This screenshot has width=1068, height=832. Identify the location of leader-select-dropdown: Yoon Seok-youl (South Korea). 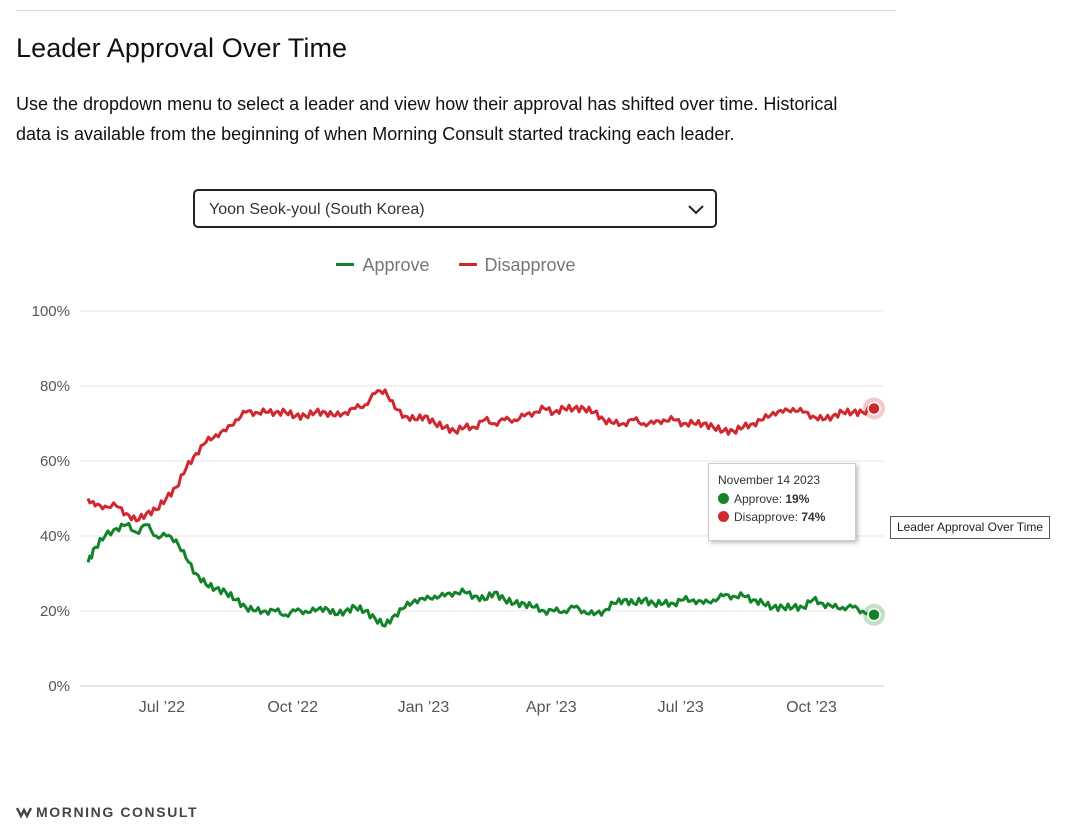
(455, 208).